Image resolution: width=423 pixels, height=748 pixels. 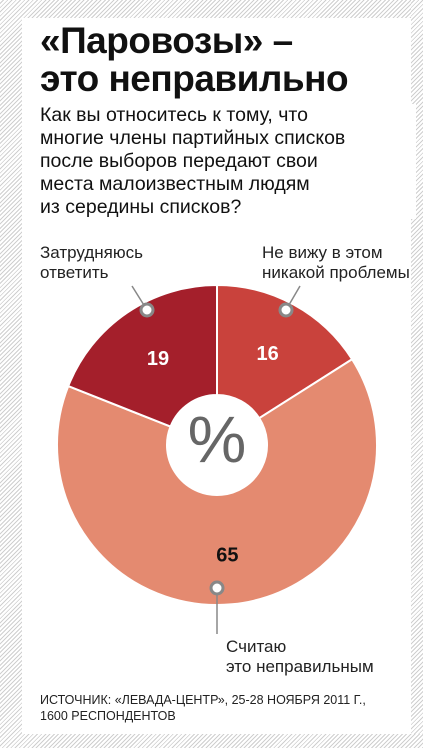 What do you see at coordinates (211, 9) in the screenshot?
I see `hatch-border-top` at bounding box center [211, 9].